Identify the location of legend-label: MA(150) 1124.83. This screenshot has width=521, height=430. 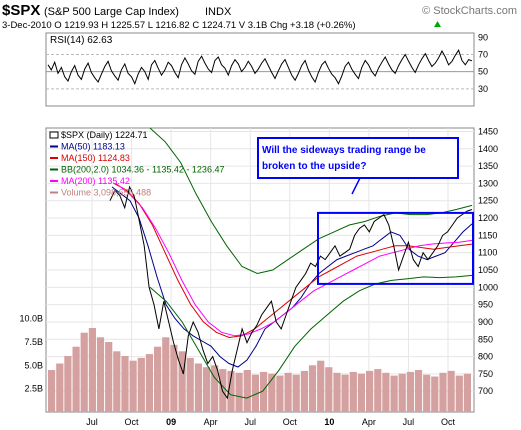
(95, 158).